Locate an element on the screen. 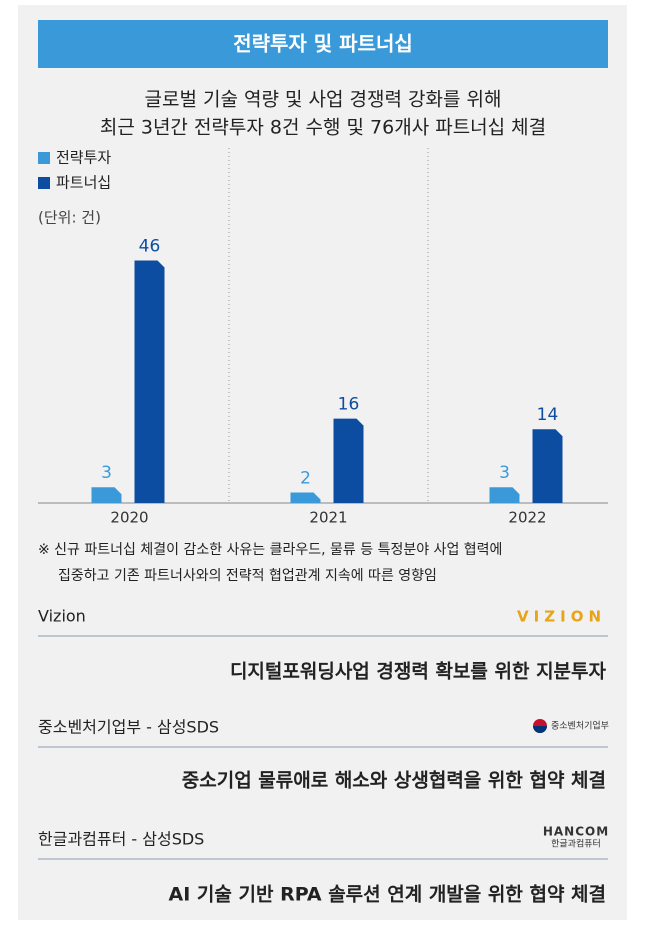 Image resolution: width=645 pixels, height=936 pixels. value-label: 14 is located at coordinates (548, 415).